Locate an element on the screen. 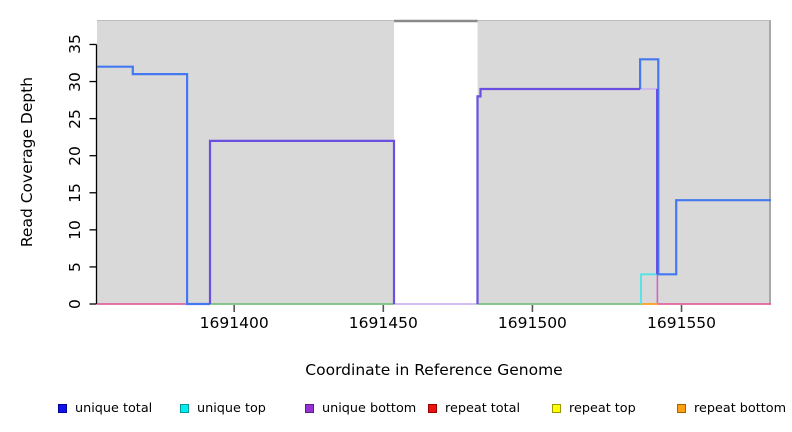 Image resolution: width=792 pixels, height=432 pixels. legend-item-unique-bottom: unique bottom is located at coordinates (360, 408).